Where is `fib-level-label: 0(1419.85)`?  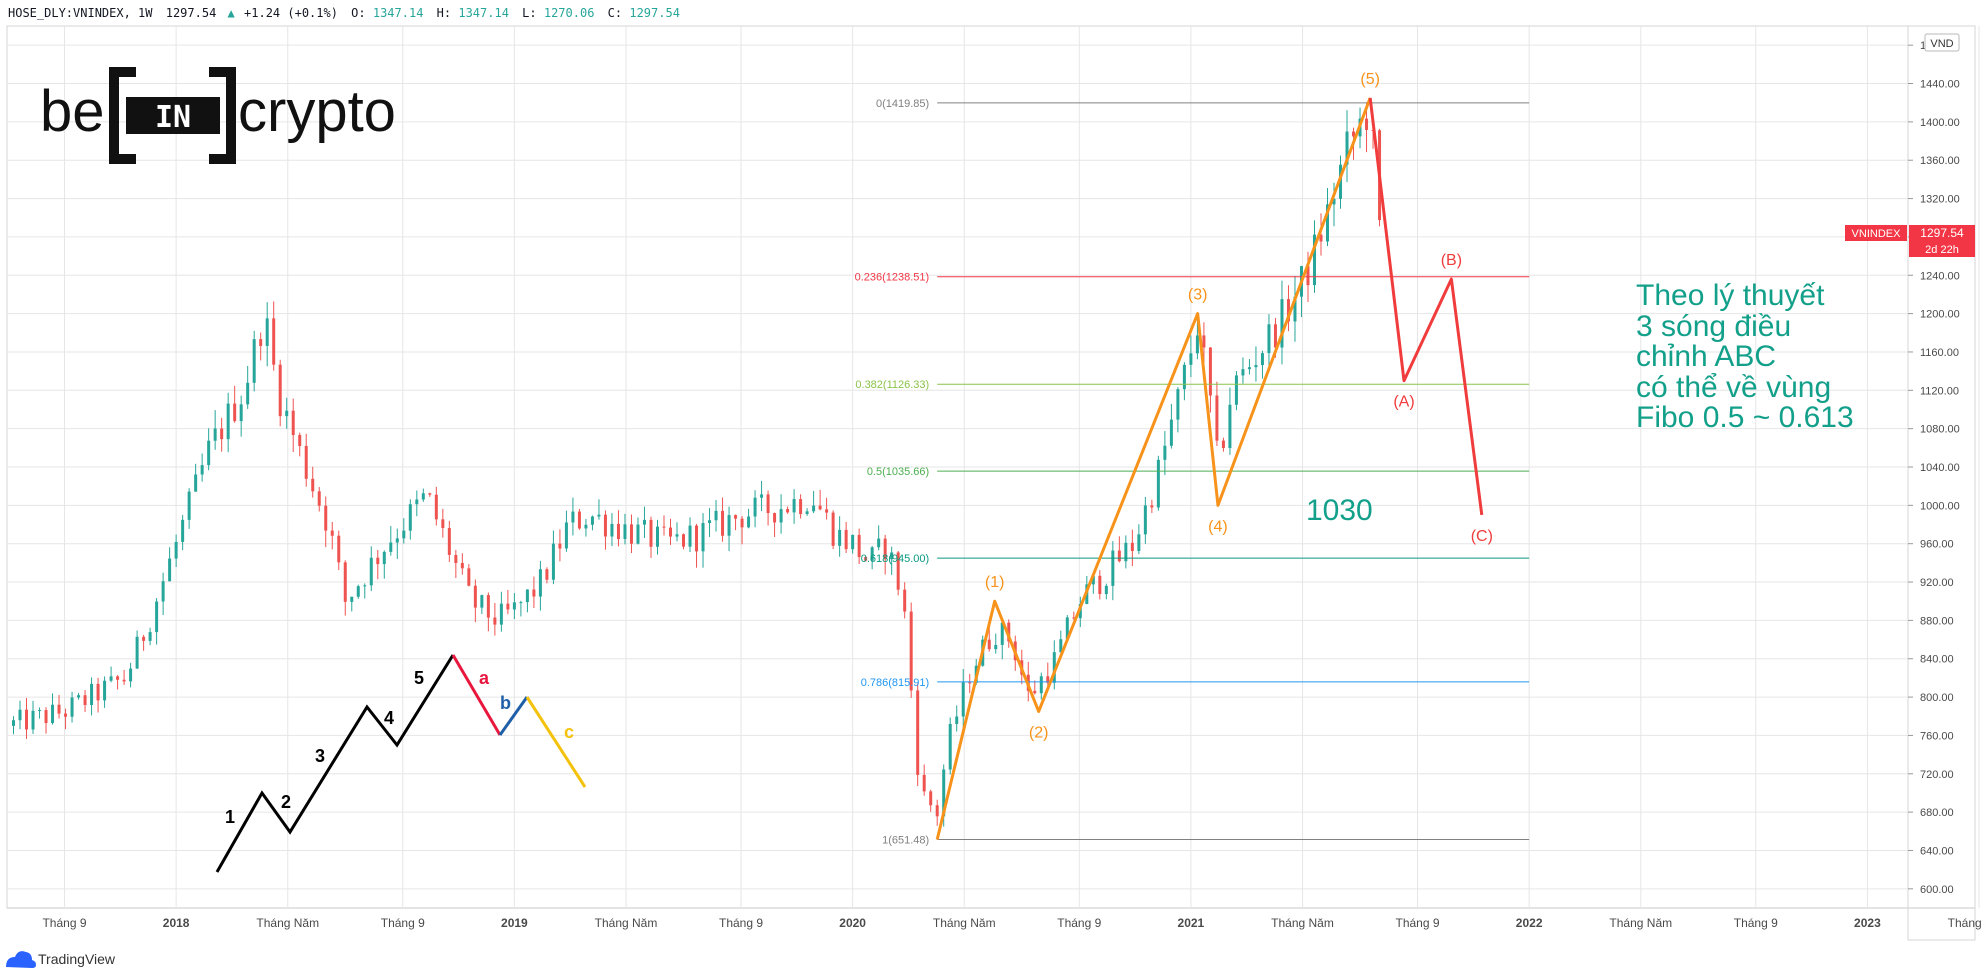
fib-level-label: 0(1419.85) is located at coordinates (902, 104).